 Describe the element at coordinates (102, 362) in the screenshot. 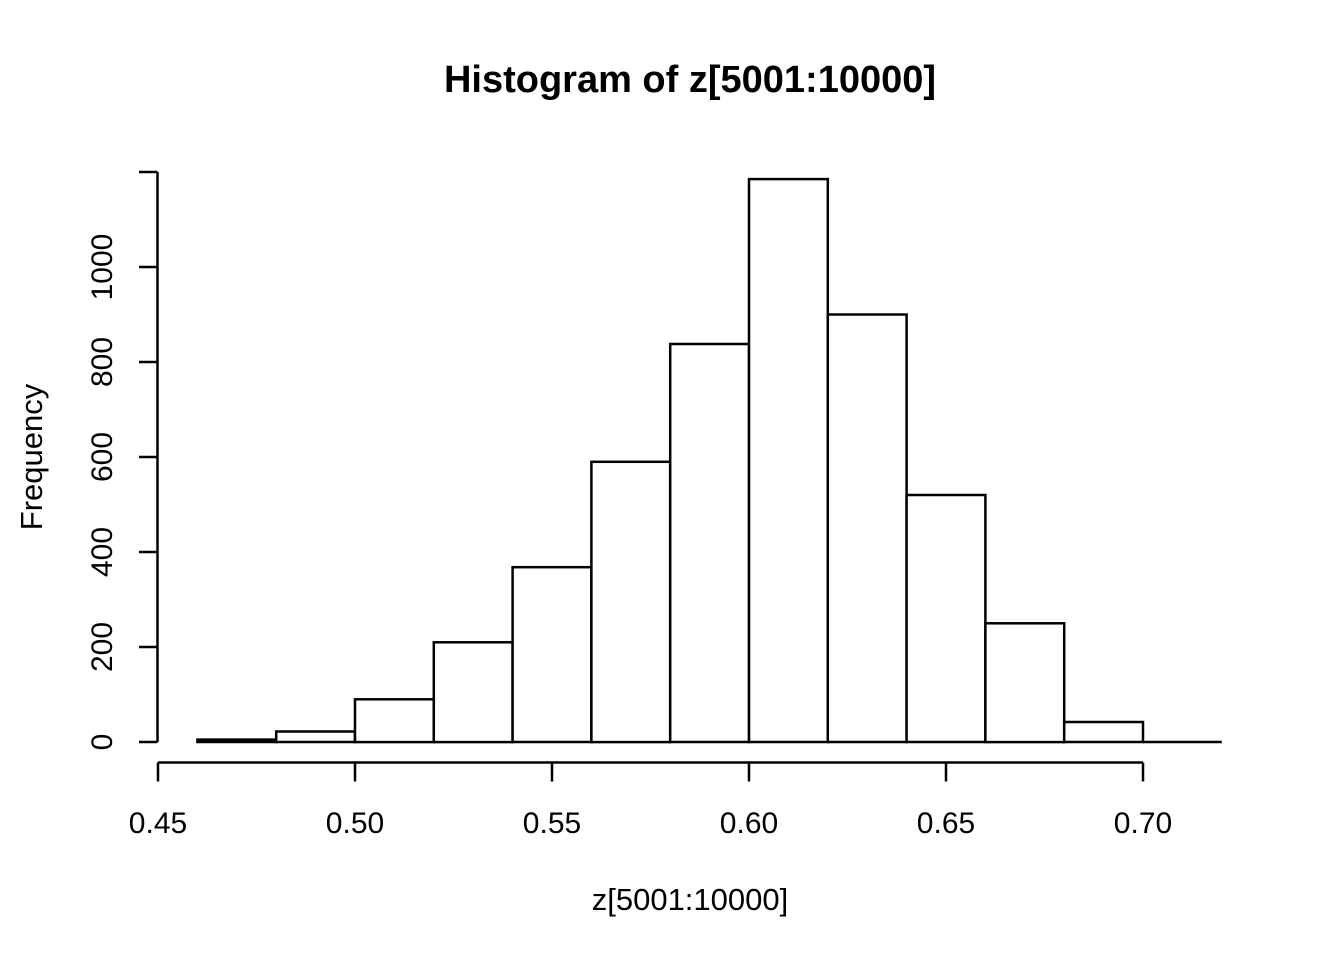

I see `y-tick-label: 800` at that location.